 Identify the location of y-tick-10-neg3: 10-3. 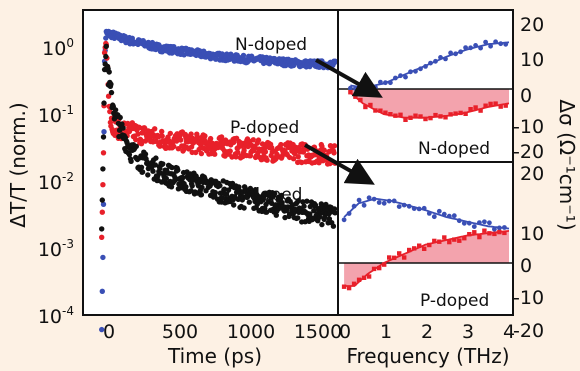
(56, 249).